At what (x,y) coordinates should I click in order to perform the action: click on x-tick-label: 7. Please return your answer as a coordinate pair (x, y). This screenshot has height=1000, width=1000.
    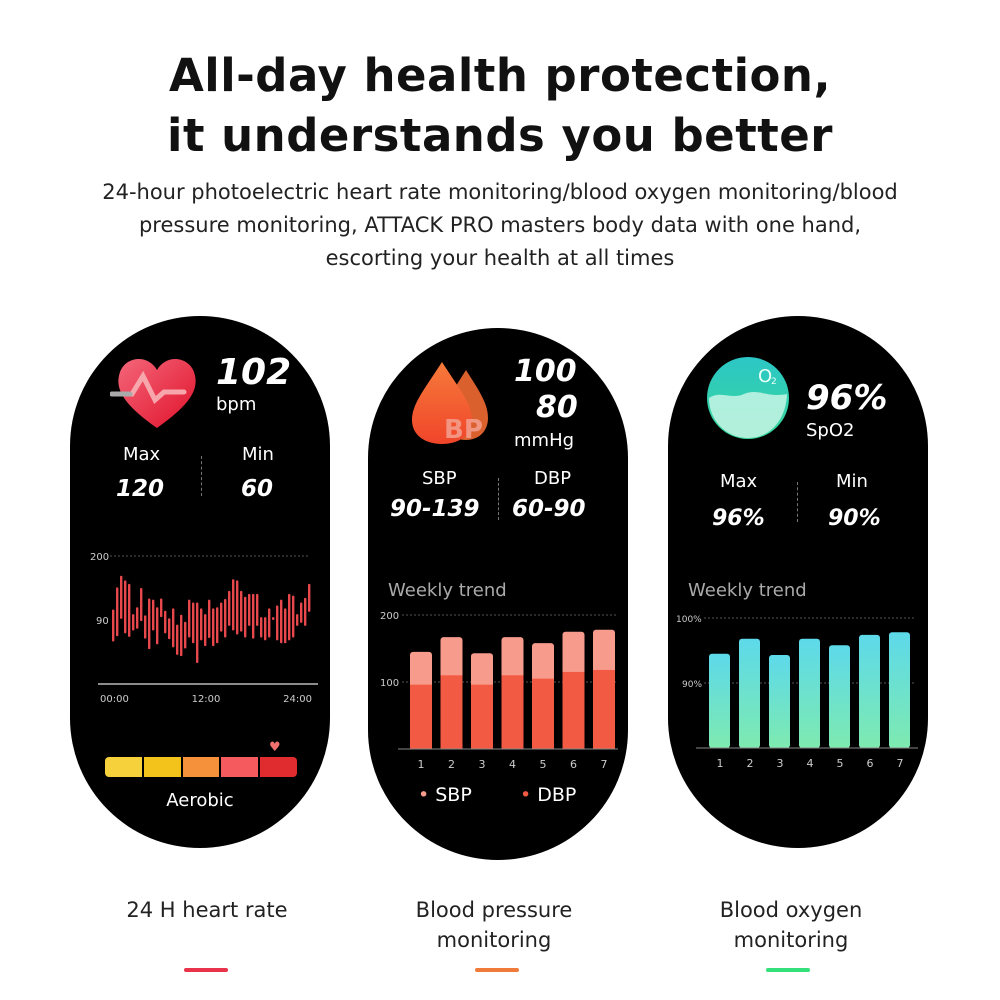
    Looking at the image, I should click on (900, 763).